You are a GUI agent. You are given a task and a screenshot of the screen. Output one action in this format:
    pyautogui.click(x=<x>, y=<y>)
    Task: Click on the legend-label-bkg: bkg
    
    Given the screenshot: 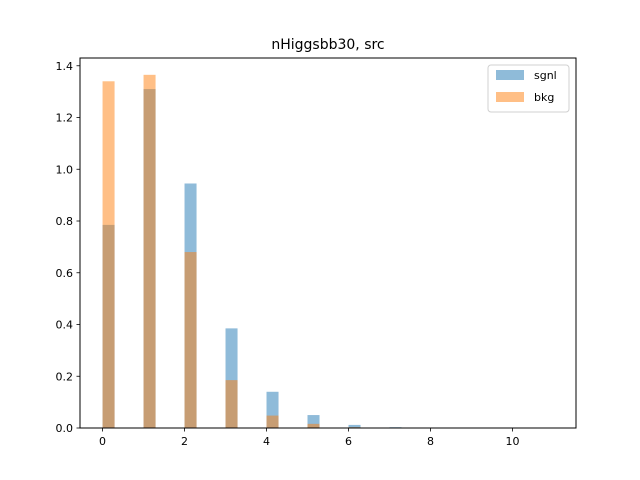 What is the action you would take?
    pyautogui.click(x=544, y=97)
    